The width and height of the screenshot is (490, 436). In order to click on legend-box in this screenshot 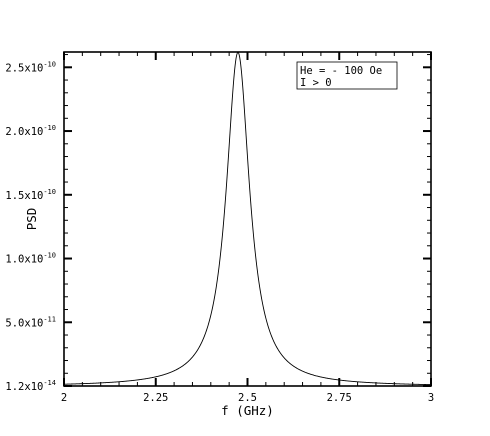, I will do `click(347, 75)`.